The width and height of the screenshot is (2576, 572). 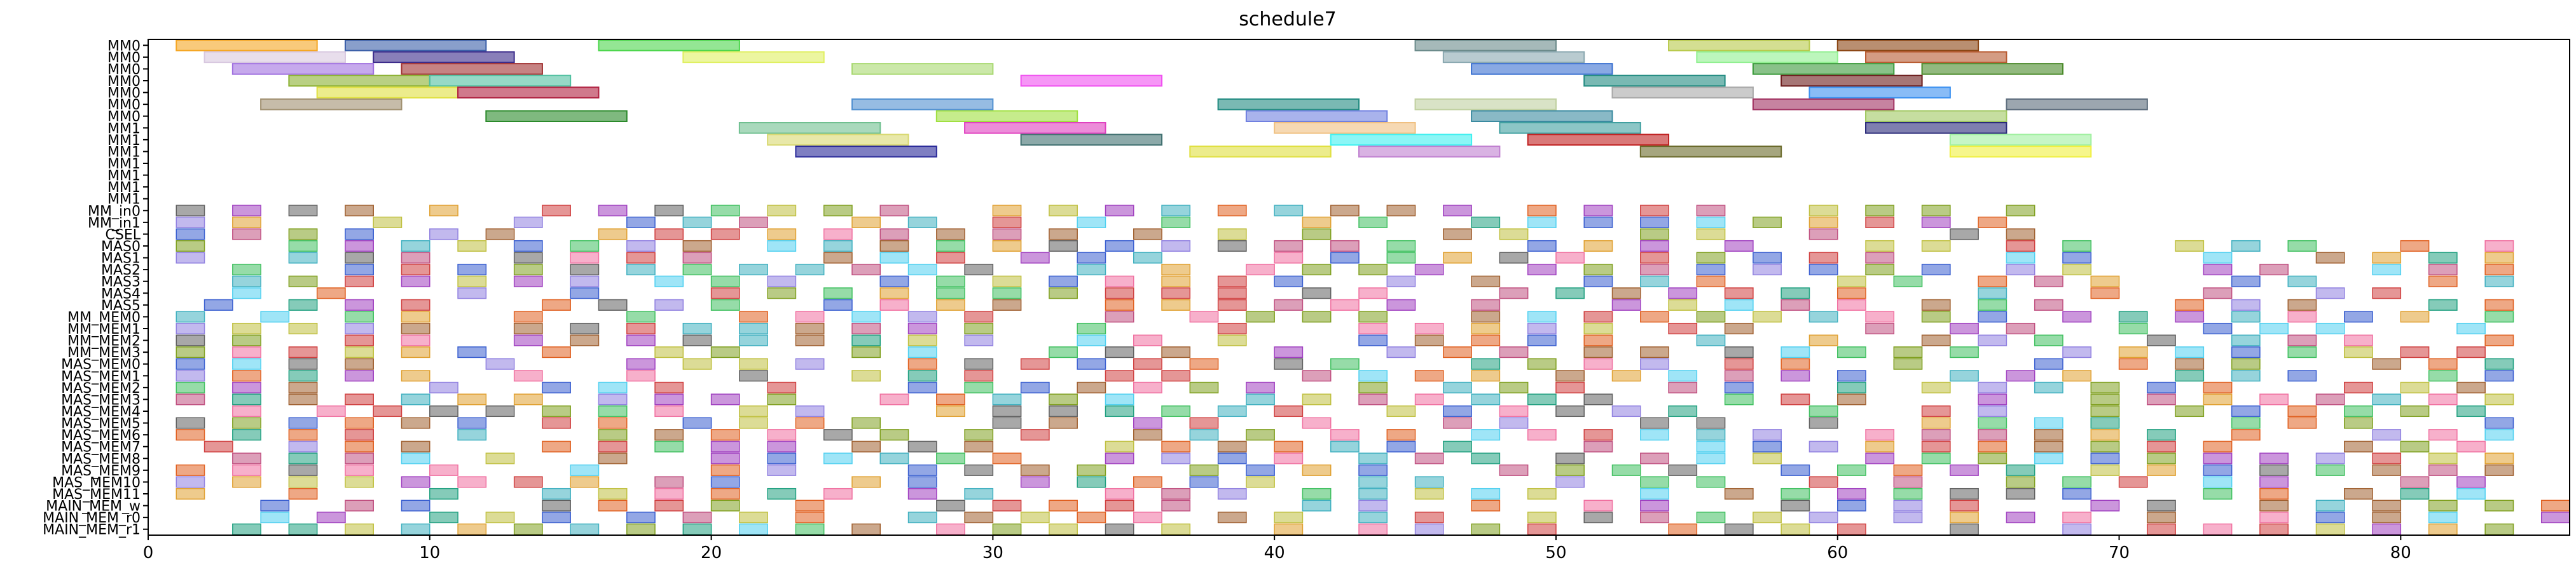 I want to click on x-tick-label: 70, so click(x=2119, y=552).